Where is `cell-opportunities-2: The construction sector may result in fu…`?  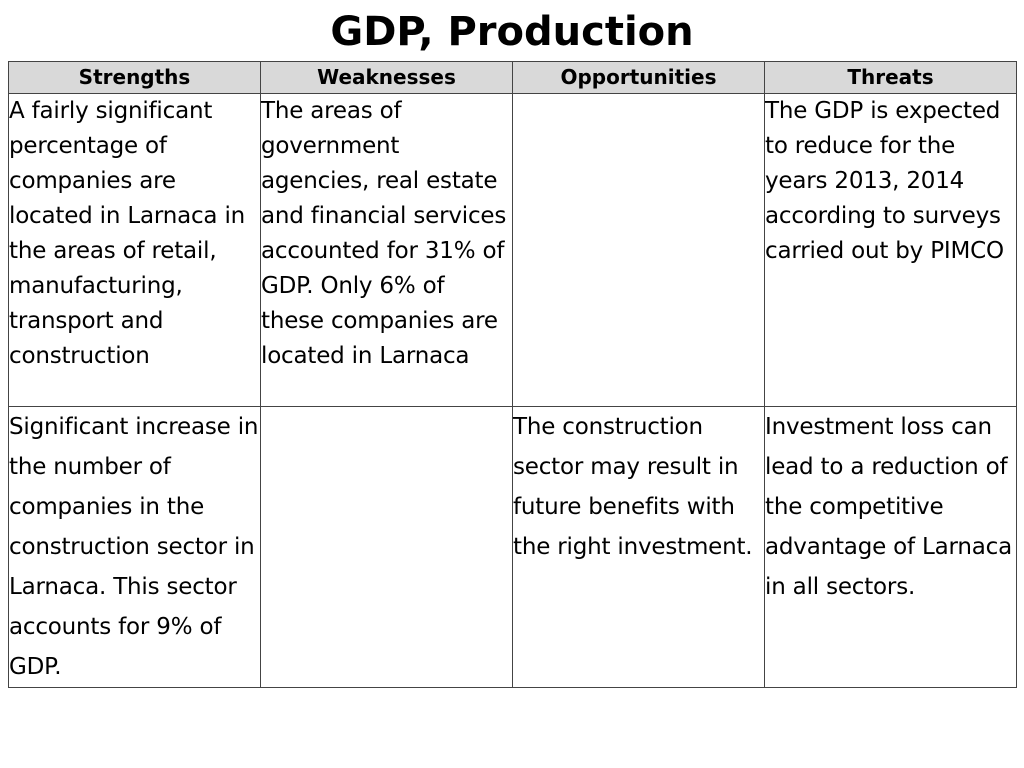
cell-opportunities-2: The construction sector may result in fu… is located at coordinates (638, 547).